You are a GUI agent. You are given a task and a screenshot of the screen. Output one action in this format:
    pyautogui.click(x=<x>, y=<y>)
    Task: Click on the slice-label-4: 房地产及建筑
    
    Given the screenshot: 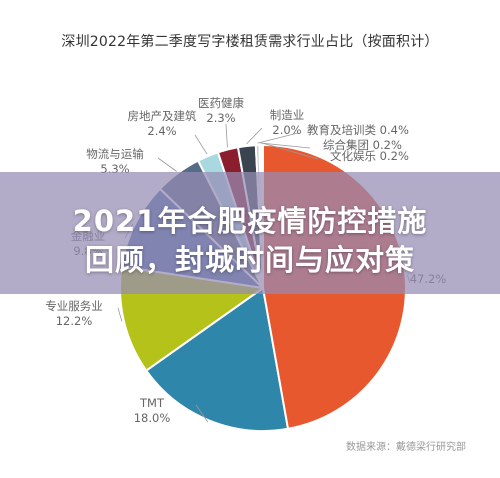 What is the action you would take?
    pyautogui.click(x=162, y=116)
    